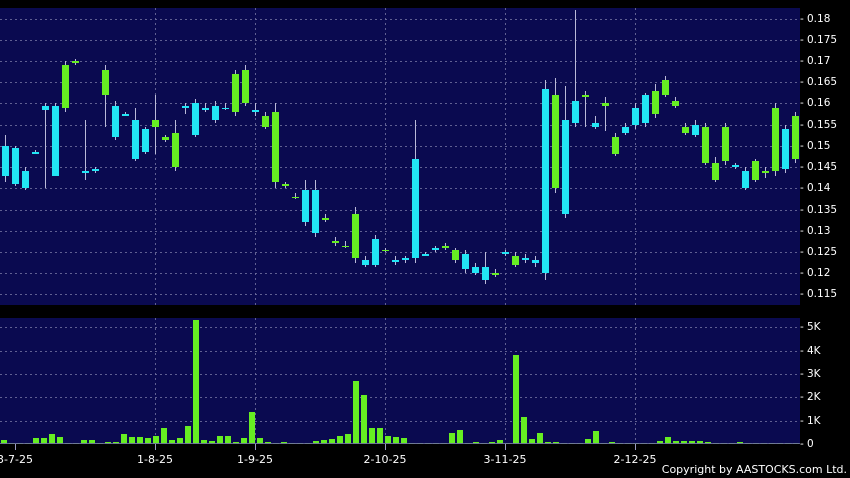 The width and height of the screenshot is (850, 478). Describe the element at coordinates (810, 444) in the screenshot. I see `volume-axis-label: 0` at that location.